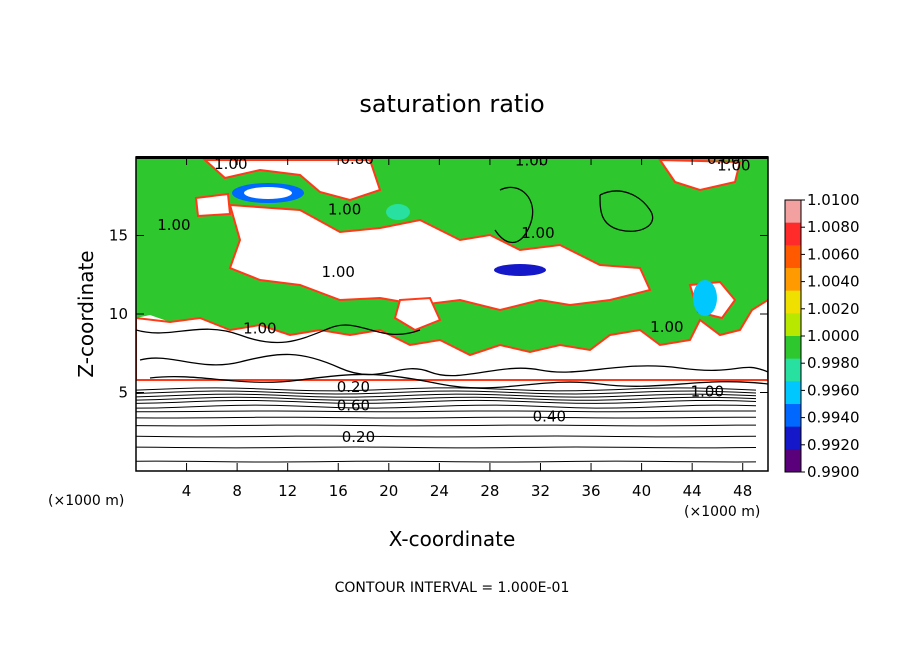 Image resolution: width=904 pixels, height=654 pixels. I want to click on colorbar-label: 0.9900, so click(833, 472).